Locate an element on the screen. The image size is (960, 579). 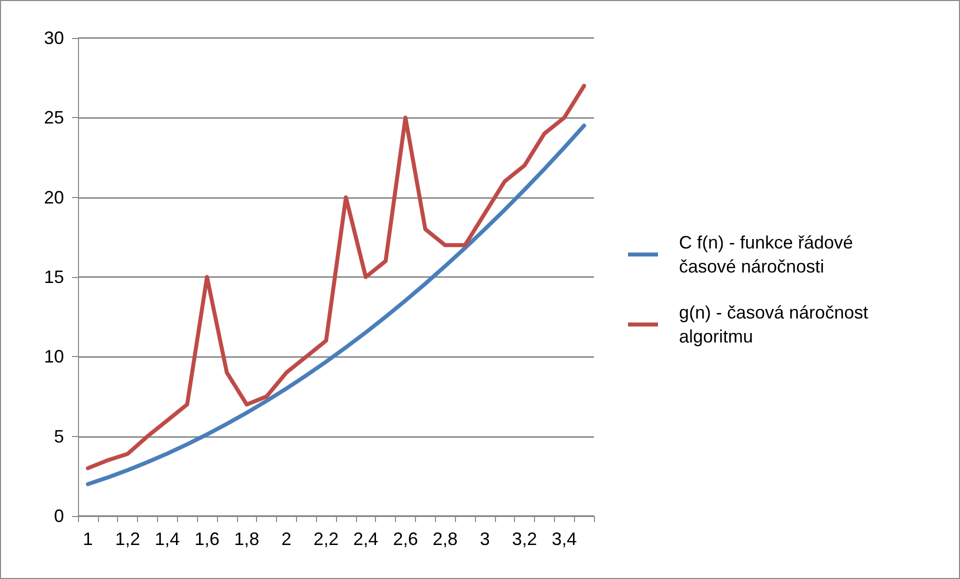
x-tick-label: 2,6 is located at coordinates (405, 539).